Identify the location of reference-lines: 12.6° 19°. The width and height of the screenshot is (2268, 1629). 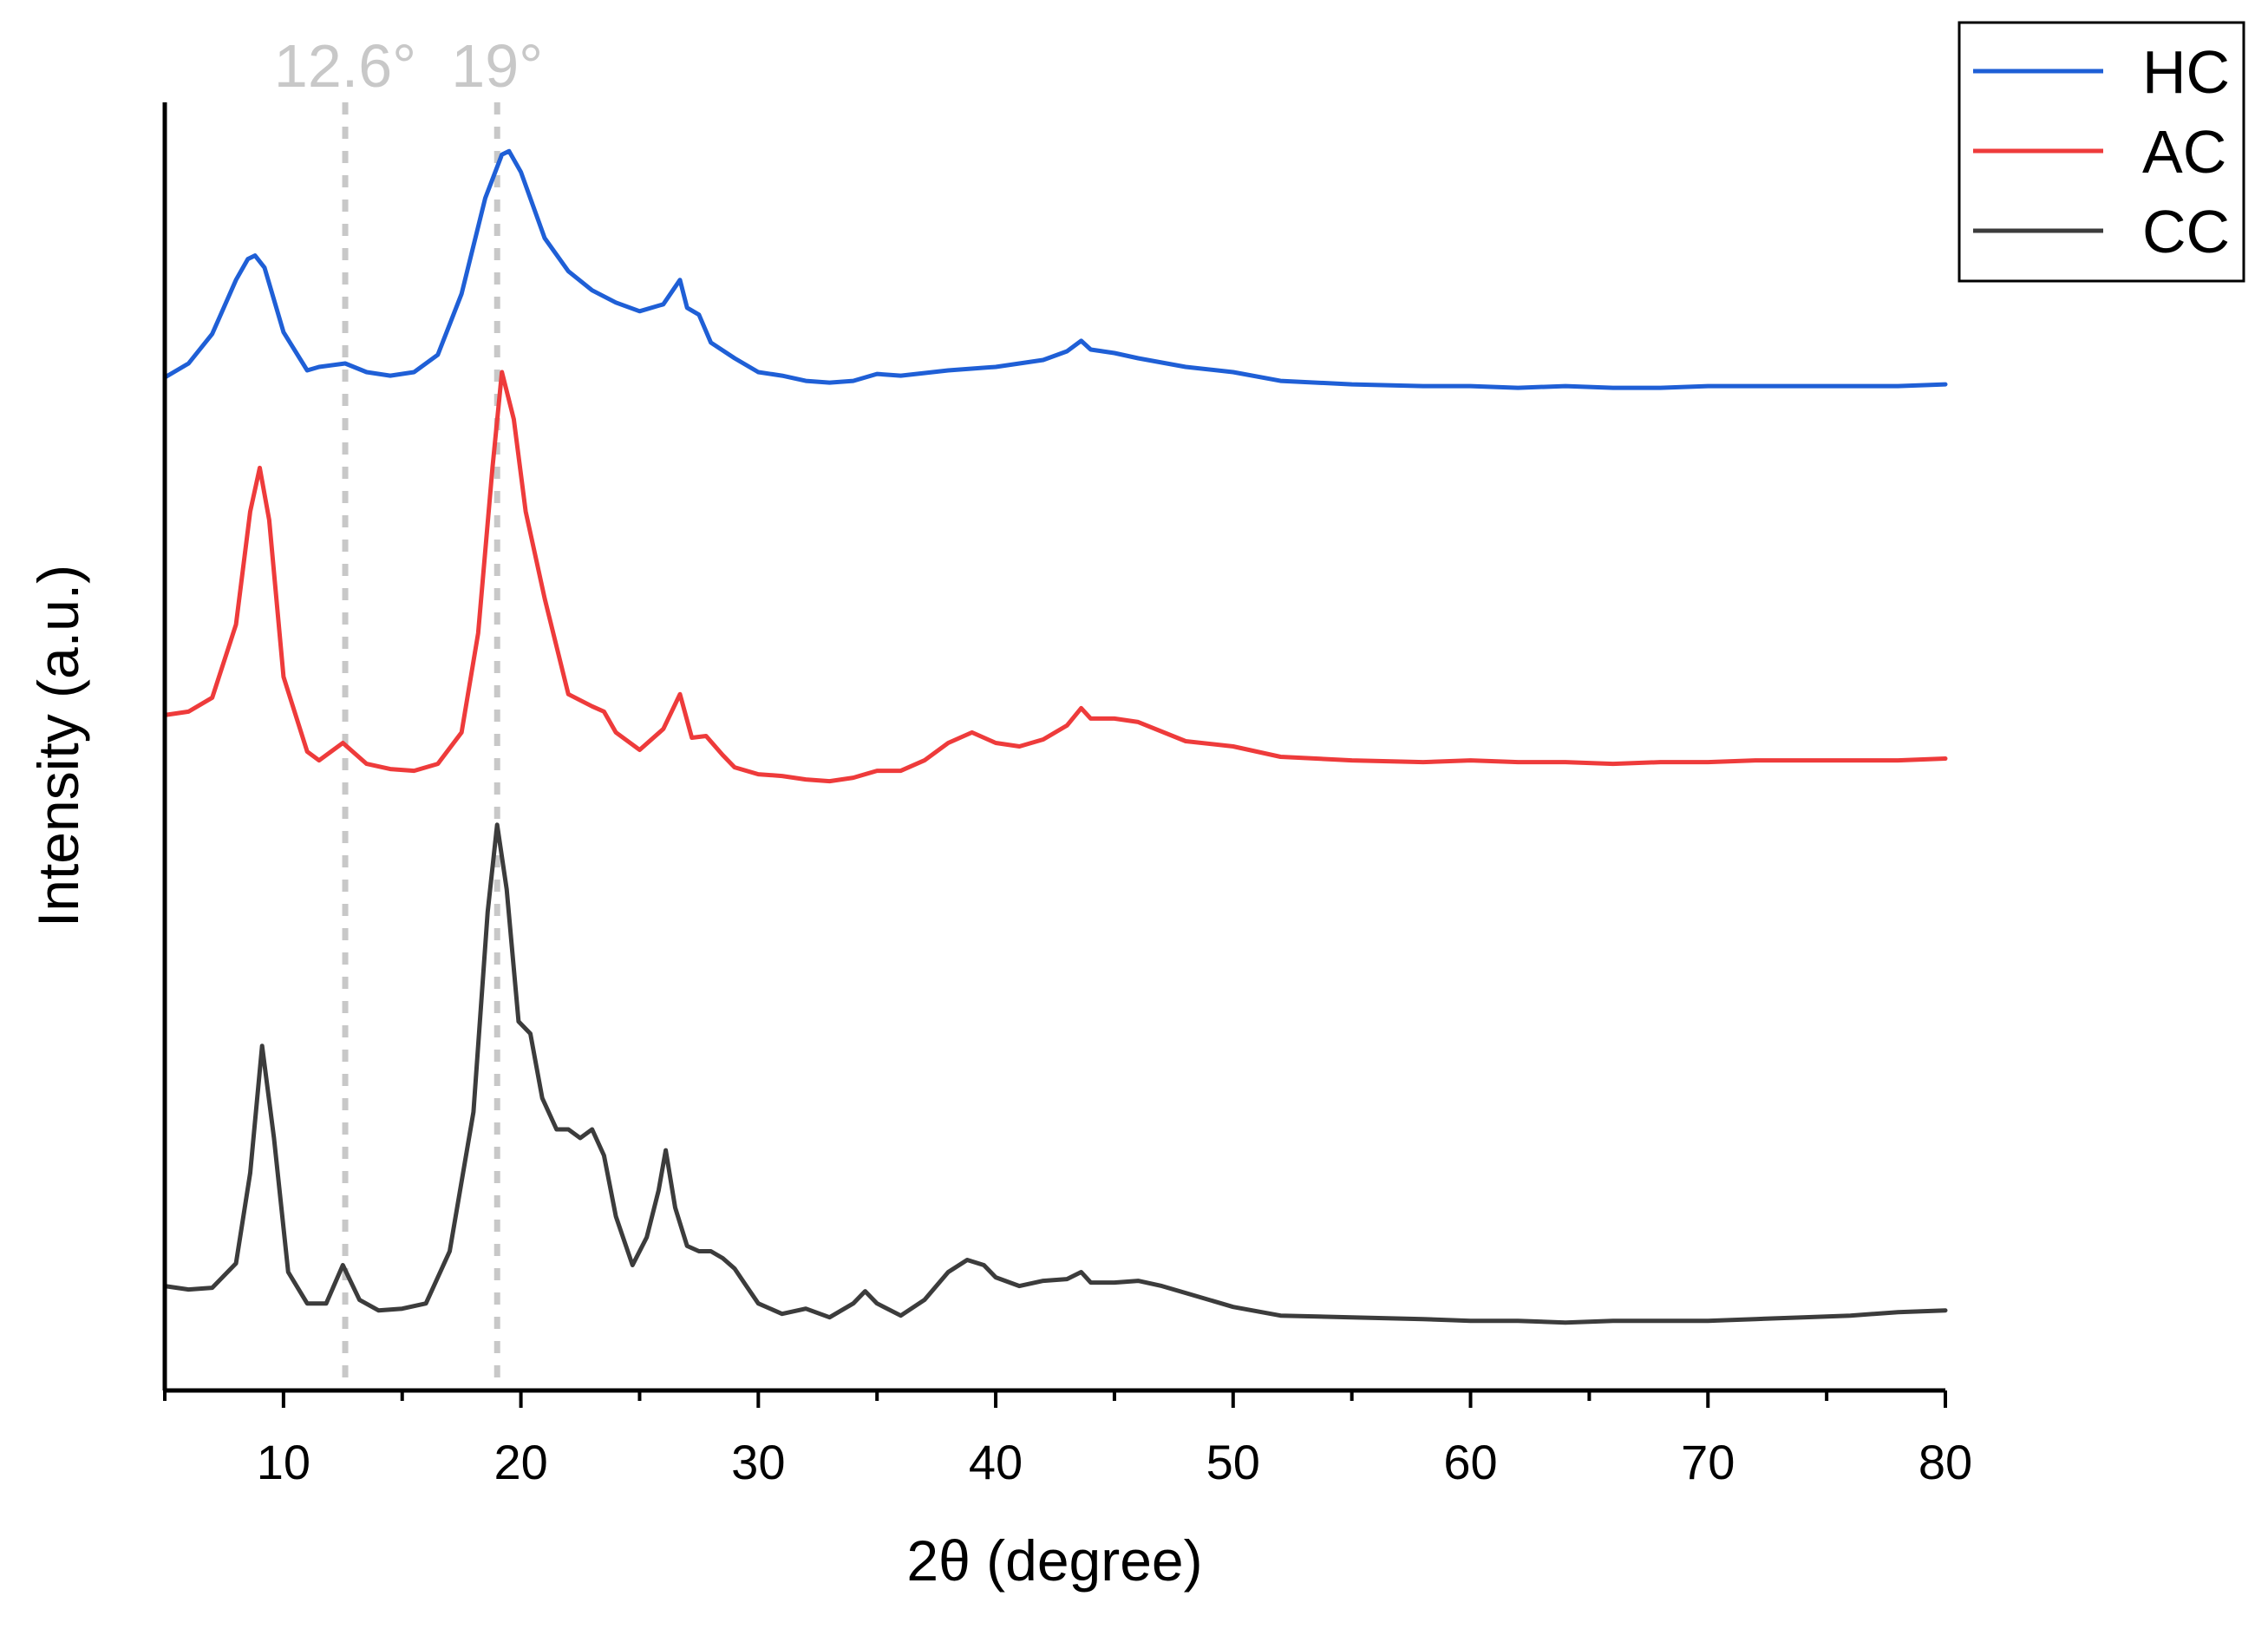
(408, 711).